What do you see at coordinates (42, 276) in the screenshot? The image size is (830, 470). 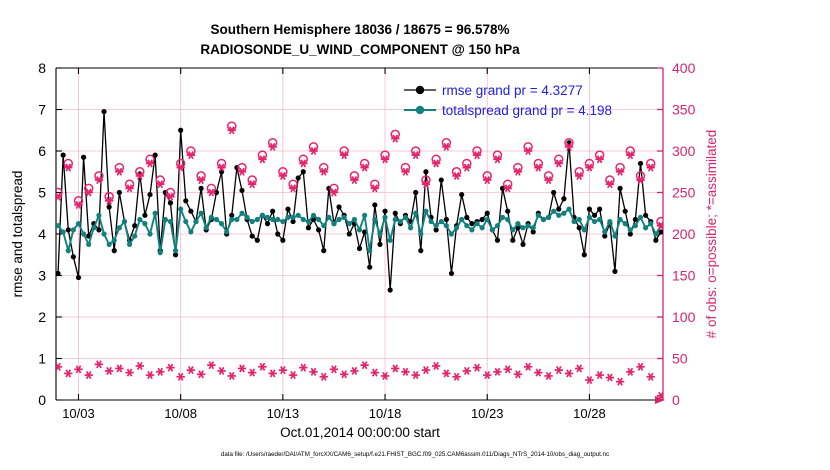 I see `ytick-label-left: 3` at bounding box center [42, 276].